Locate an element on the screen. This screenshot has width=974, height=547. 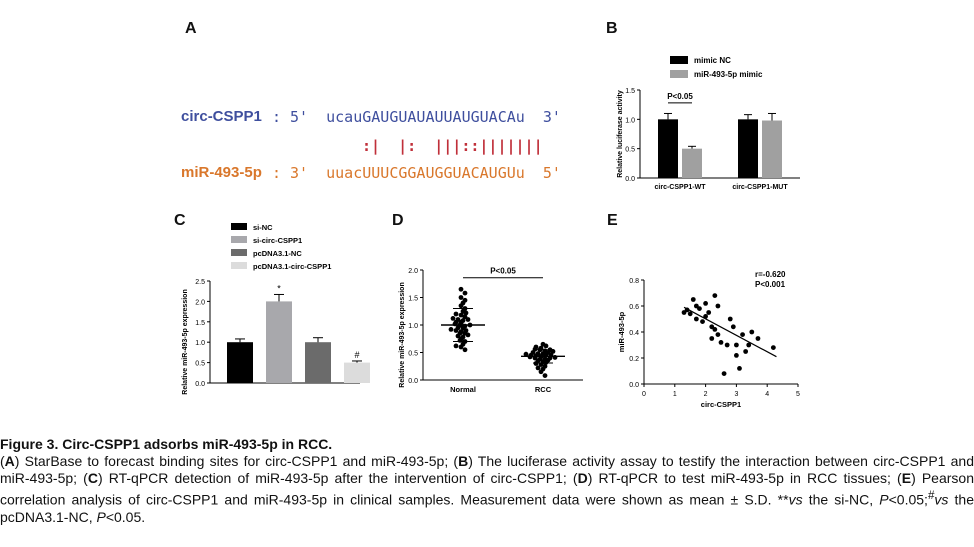
x-tick-label: RCC is located at coordinates (543, 389).